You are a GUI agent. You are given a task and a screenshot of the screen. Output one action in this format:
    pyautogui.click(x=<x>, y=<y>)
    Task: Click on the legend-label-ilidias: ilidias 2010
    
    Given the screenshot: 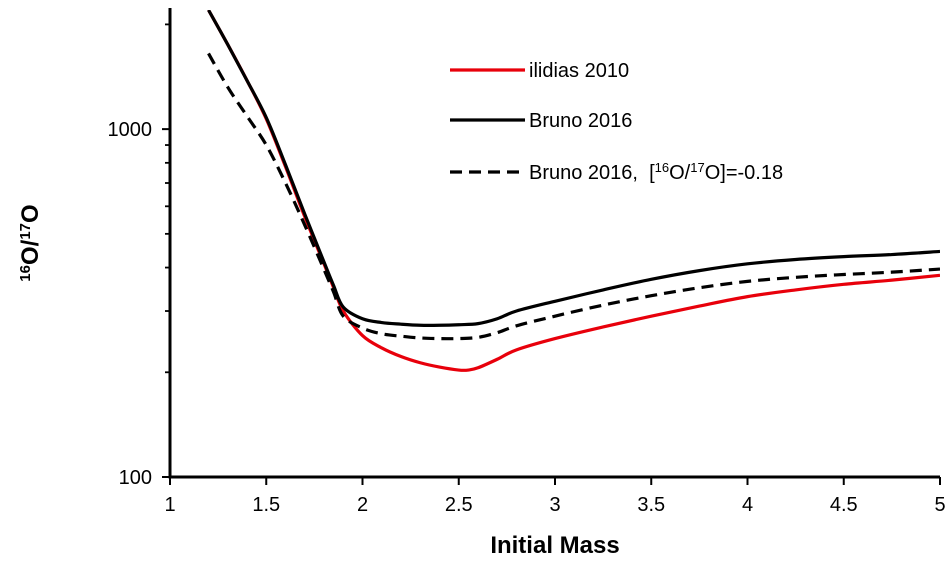 What is the action you would take?
    pyautogui.click(x=579, y=71)
    